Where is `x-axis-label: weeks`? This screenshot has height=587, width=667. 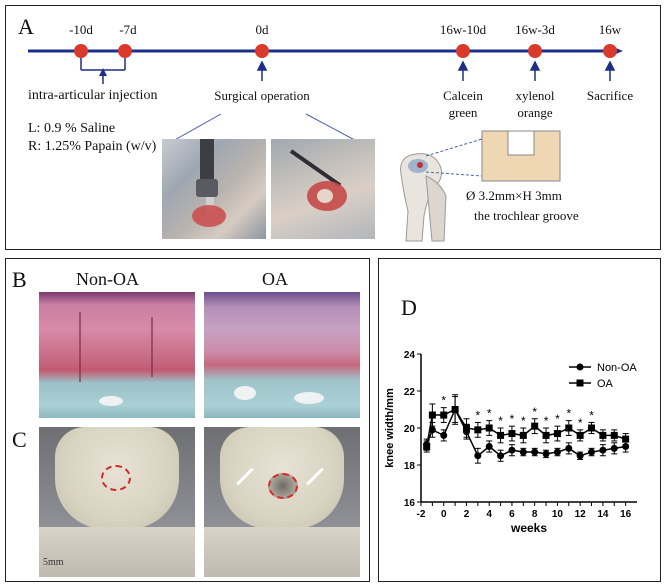 x-axis-label: weeks is located at coordinates (528, 528).